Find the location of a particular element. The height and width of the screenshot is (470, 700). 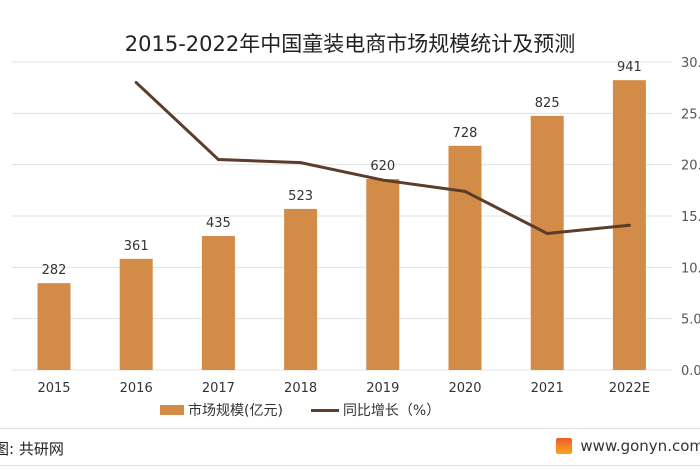

right-tick-label: 15.0 is located at coordinates (690, 217).